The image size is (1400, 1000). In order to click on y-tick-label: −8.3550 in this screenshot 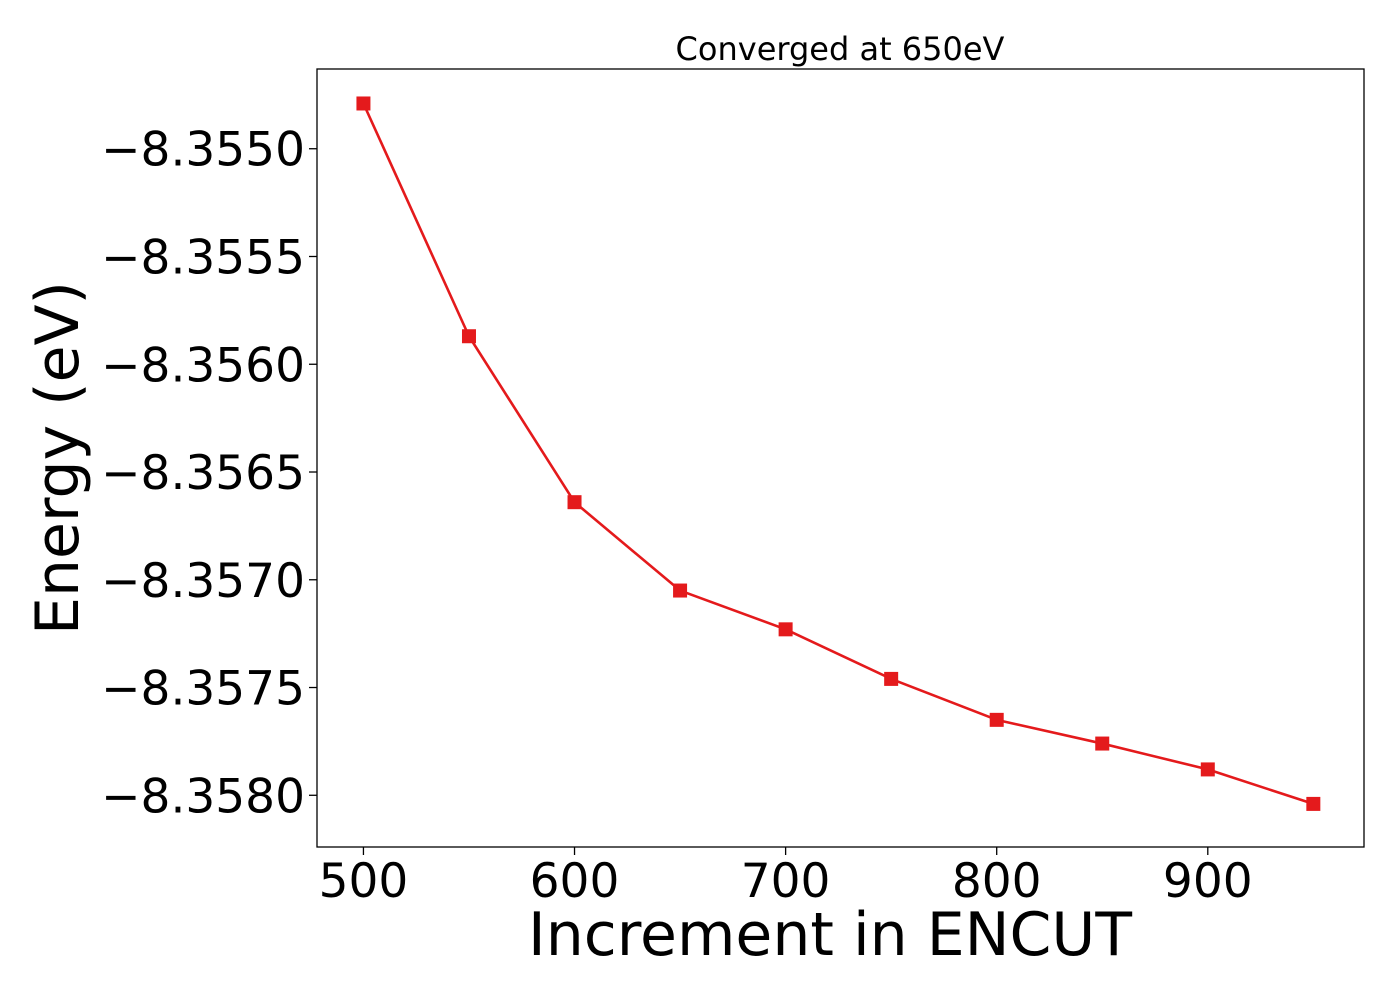, I will do `click(203, 150)`.